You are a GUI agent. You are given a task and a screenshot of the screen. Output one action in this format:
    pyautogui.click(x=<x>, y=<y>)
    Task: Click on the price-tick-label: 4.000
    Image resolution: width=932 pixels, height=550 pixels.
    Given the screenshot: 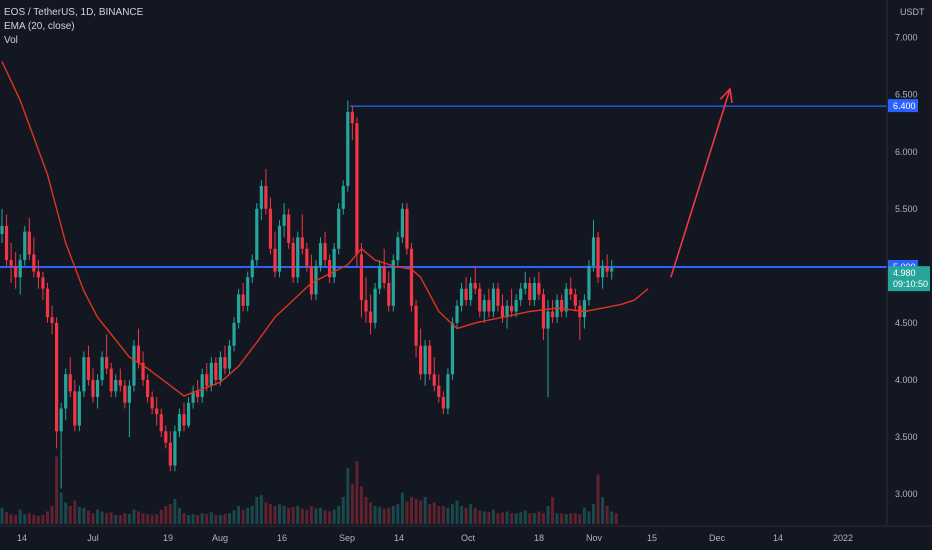 What is the action you would take?
    pyautogui.click(x=906, y=380)
    